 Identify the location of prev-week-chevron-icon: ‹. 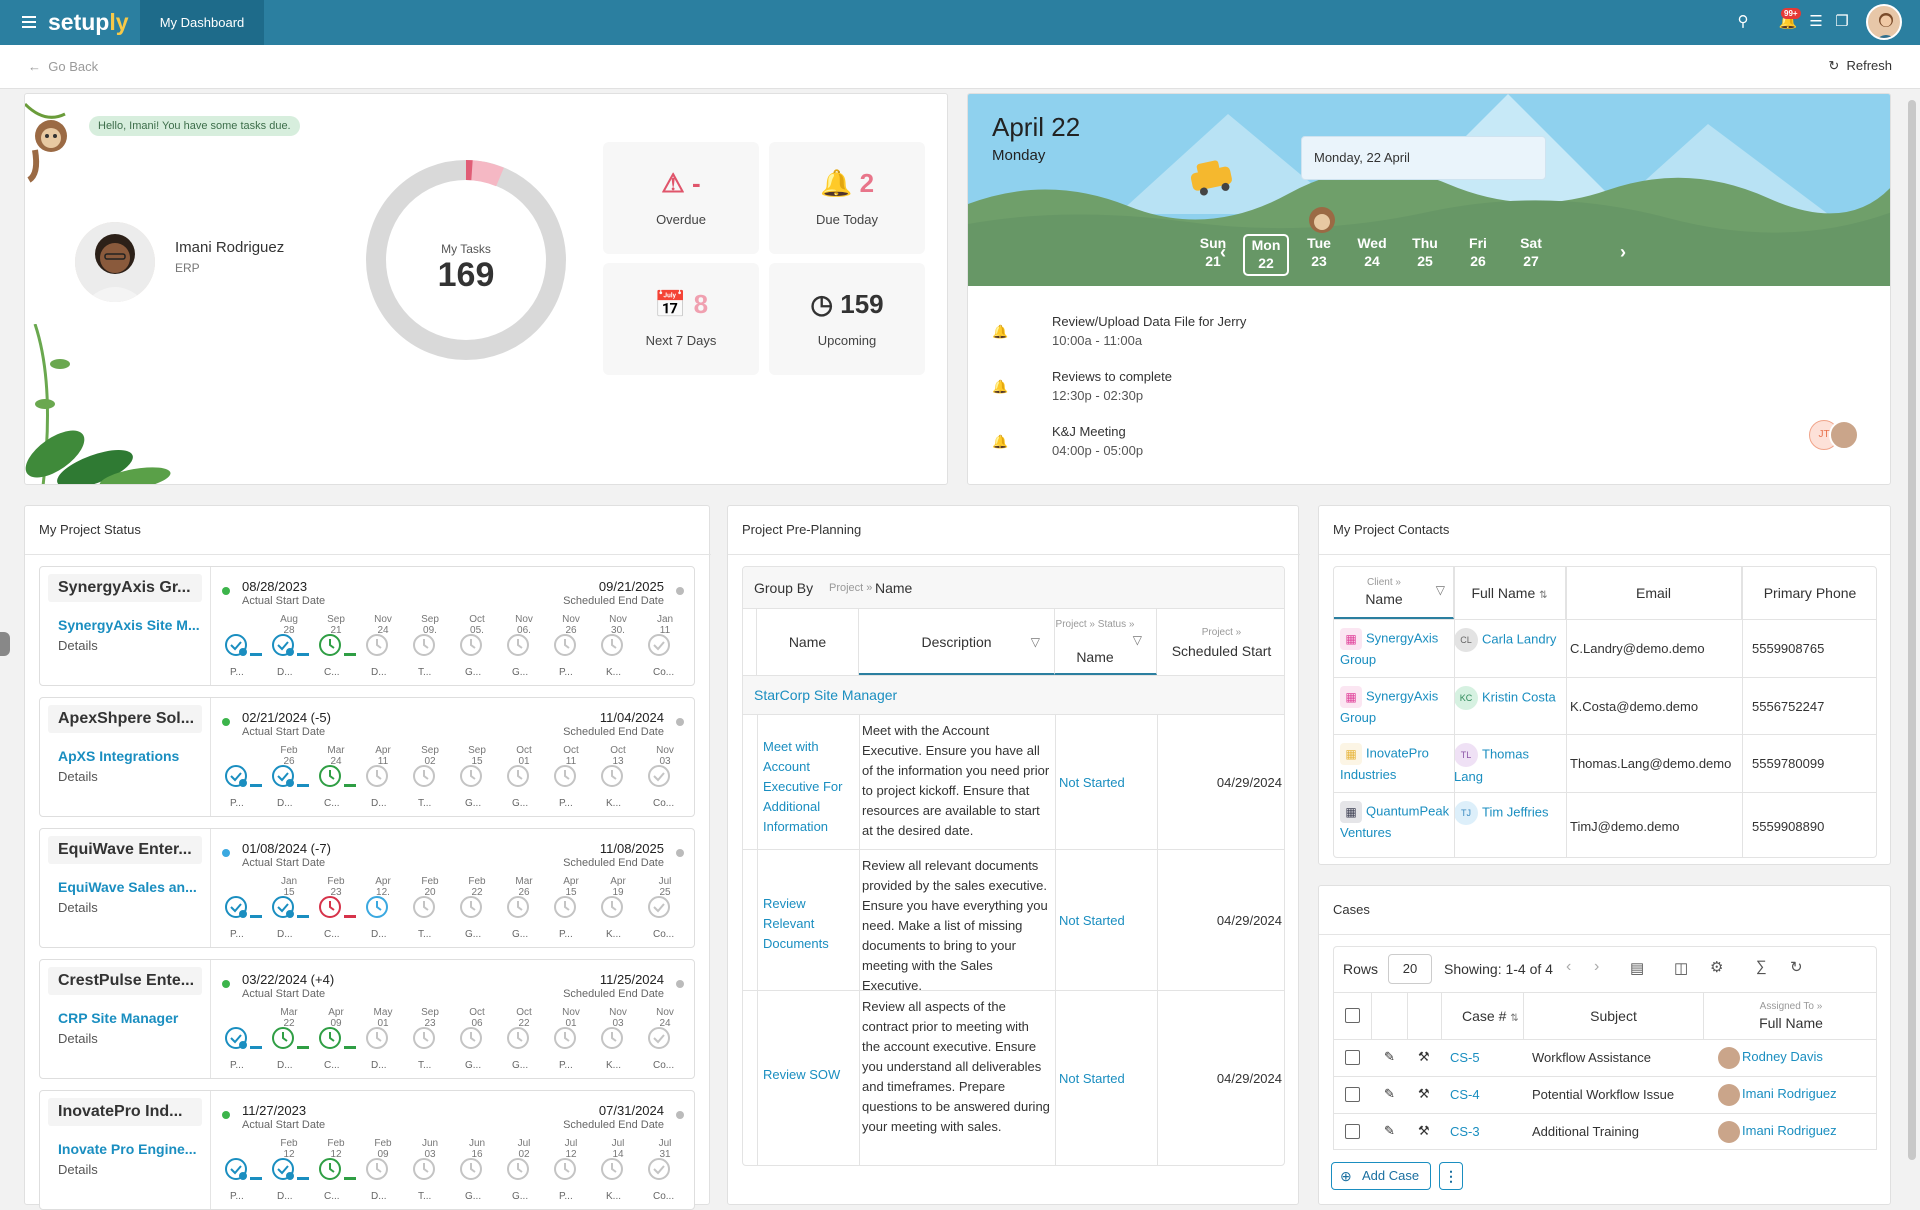
(1223, 252).